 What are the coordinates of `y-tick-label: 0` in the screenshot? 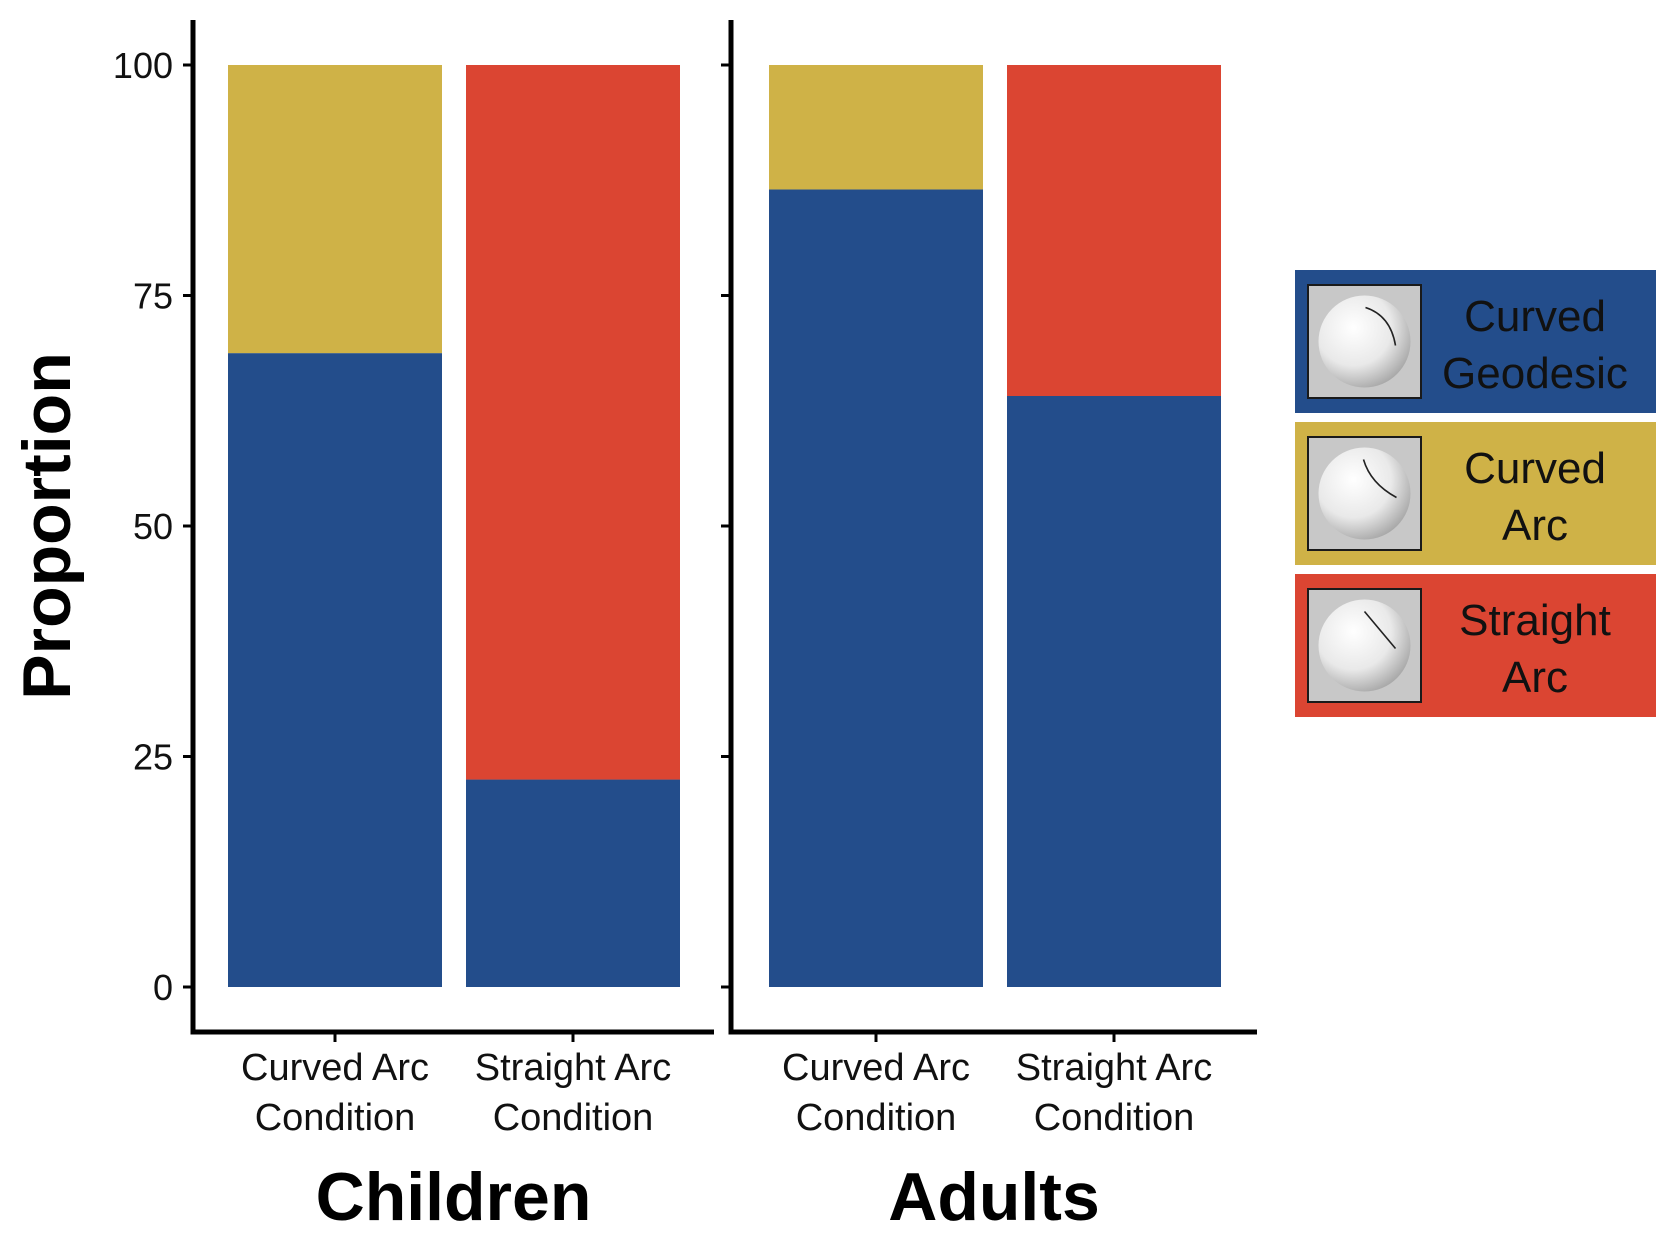 It's located at (163, 987).